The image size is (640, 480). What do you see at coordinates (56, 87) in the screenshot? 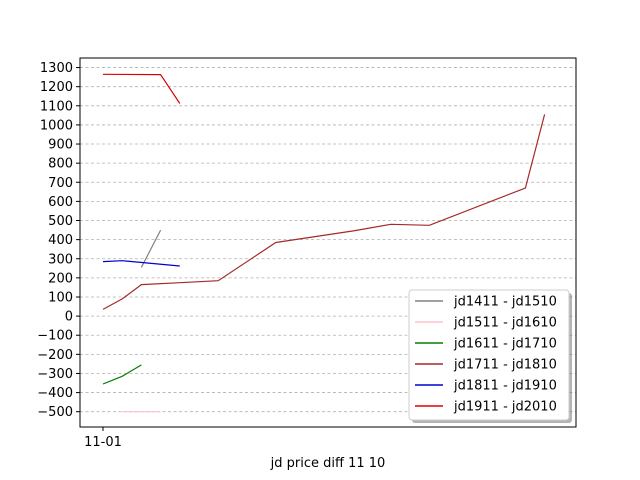
I see `y-tick-label: 1200` at bounding box center [56, 87].